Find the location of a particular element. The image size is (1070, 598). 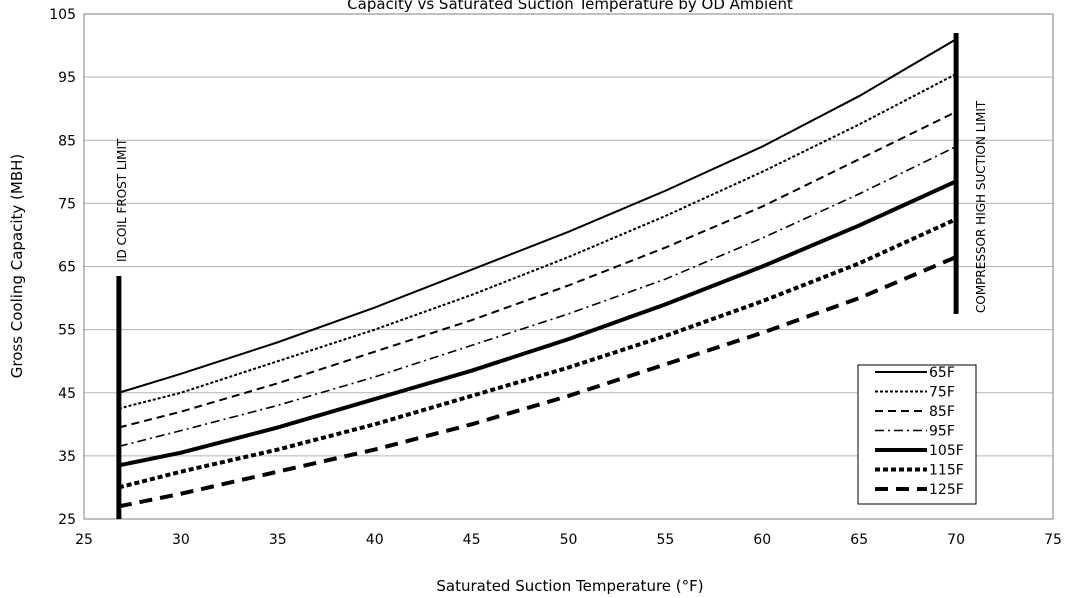

x-axis-label: Saturated Suction Temperature (°F) is located at coordinates (569, 586).